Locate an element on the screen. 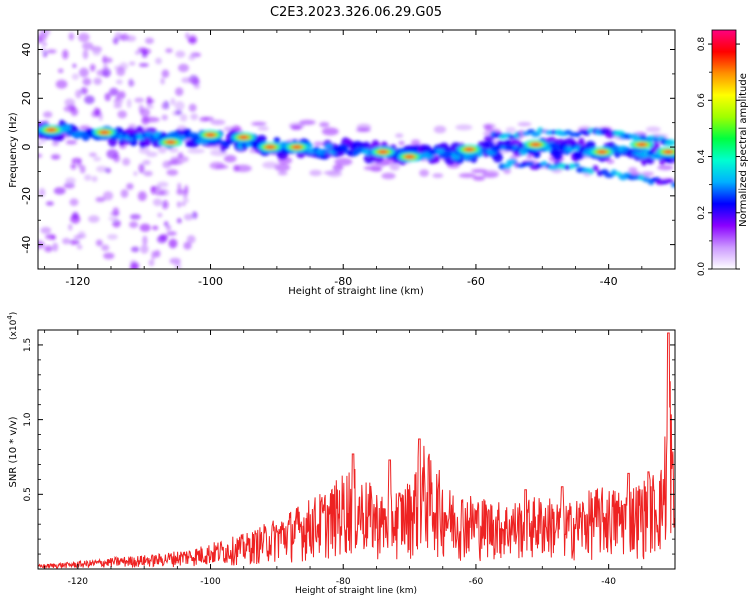 The width and height of the screenshot is (750, 600). y-tick-label: 0.5 is located at coordinates (28, 494).